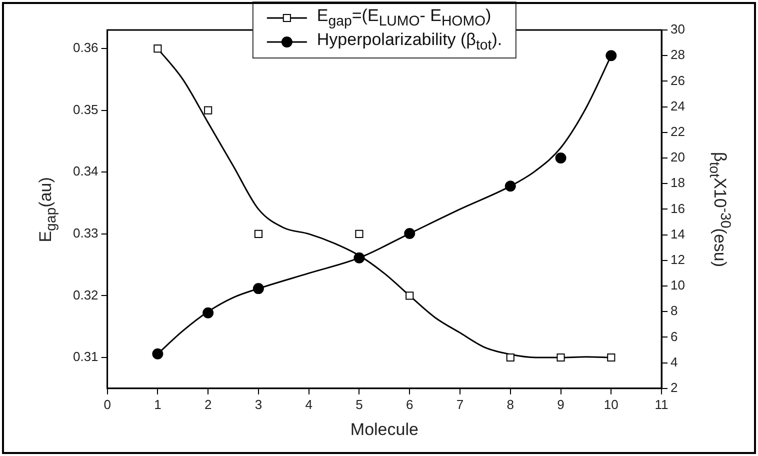 Image resolution: width=758 pixels, height=456 pixels. What do you see at coordinates (384, 430) in the screenshot?
I see `x-axis-title: Molecule` at bounding box center [384, 430].